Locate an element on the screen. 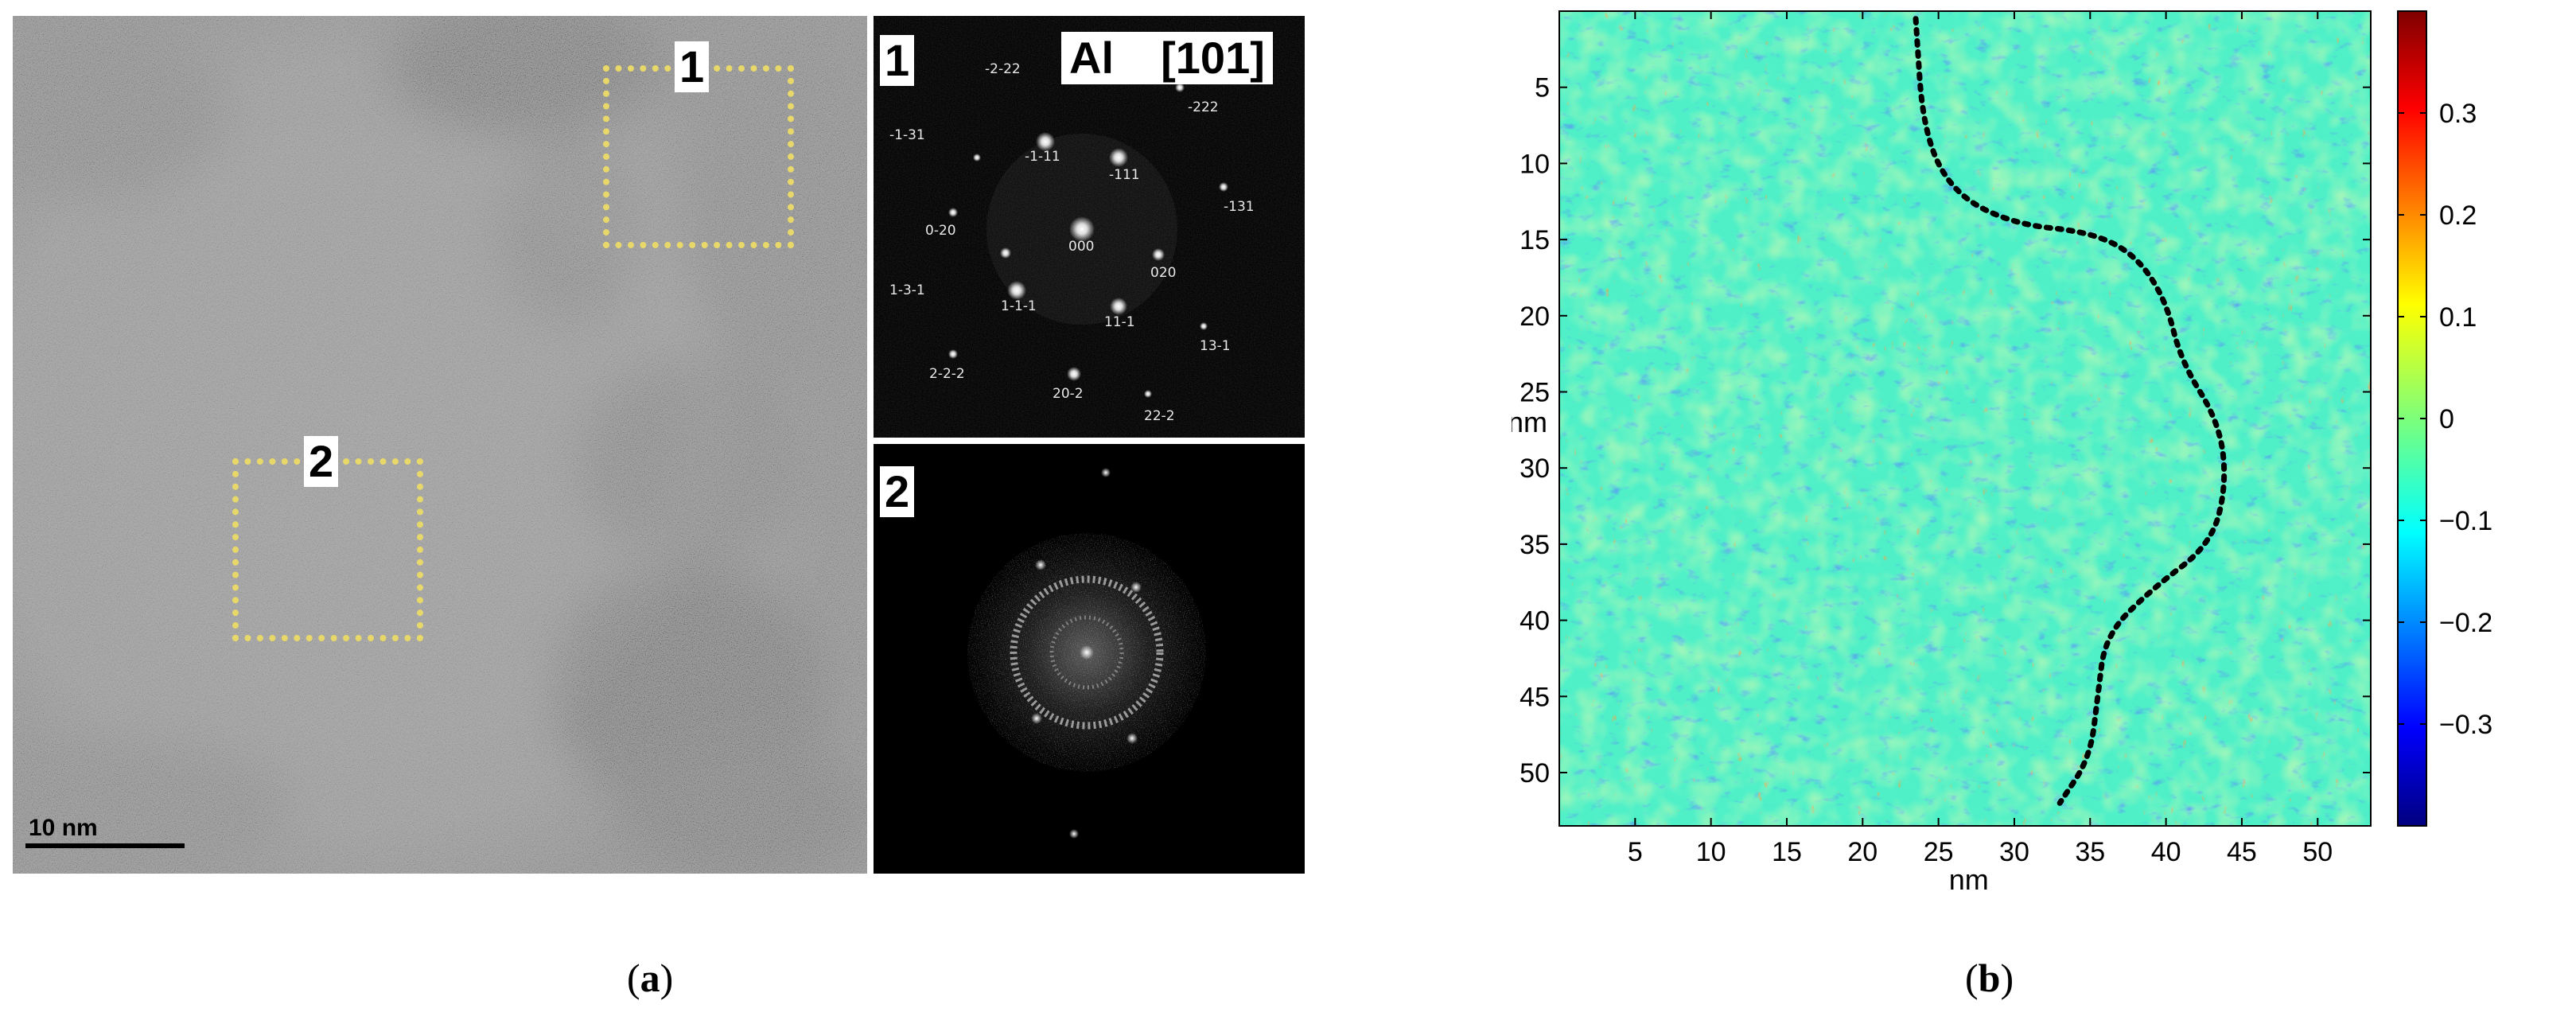 The image size is (2576, 1024). spot-label: -222 is located at coordinates (1204, 107).